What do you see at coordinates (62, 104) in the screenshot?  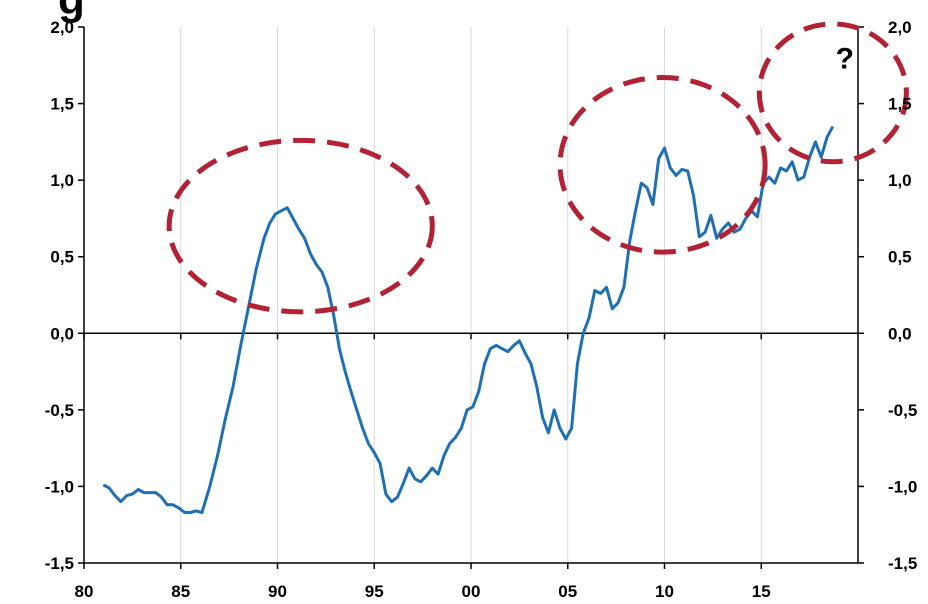 I see `y-tick-label-left: 1,5` at bounding box center [62, 104].